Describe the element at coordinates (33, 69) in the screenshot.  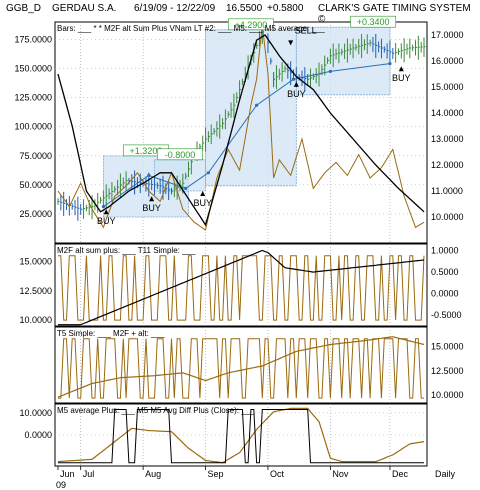
I see `left-axis-tick: 150.0000` at that location.